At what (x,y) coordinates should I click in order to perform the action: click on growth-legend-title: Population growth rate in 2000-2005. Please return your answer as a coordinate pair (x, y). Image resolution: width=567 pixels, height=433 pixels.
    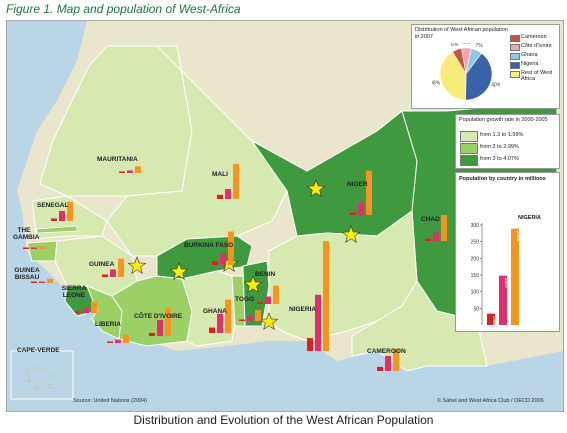
    Looking at the image, I should click on (503, 120).